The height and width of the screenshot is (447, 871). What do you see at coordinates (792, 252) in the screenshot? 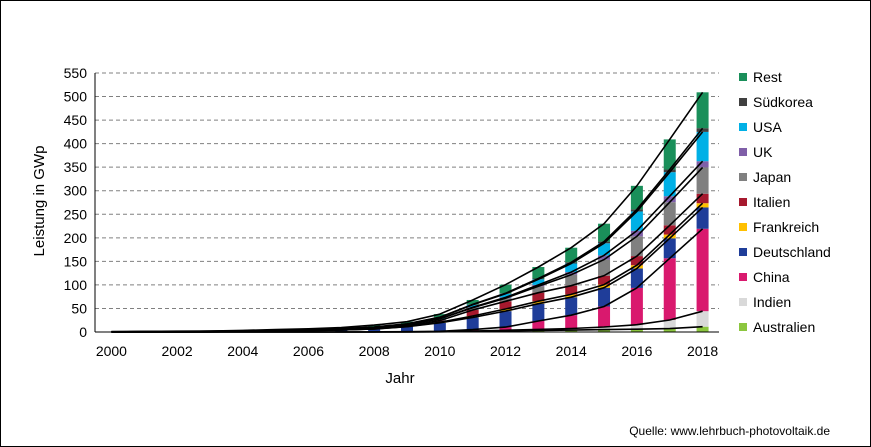
I see `legend-label: Deutschland` at bounding box center [792, 252].